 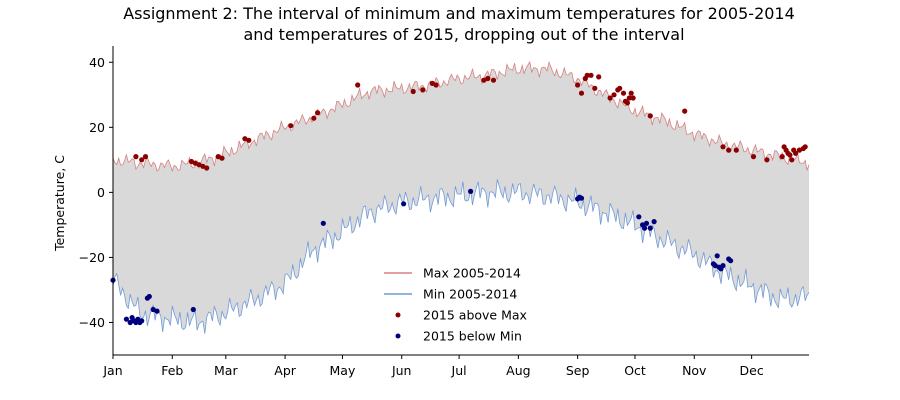 I want to click on x-tick-label: Feb, so click(x=172, y=370).